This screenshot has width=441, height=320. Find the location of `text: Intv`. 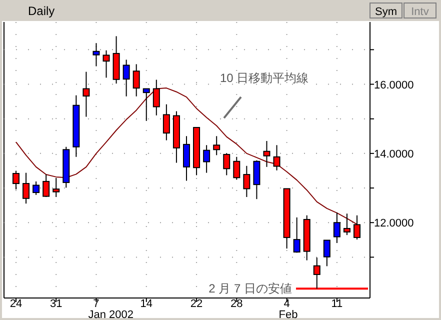

text: Intv is located at coordinates (420, 12).